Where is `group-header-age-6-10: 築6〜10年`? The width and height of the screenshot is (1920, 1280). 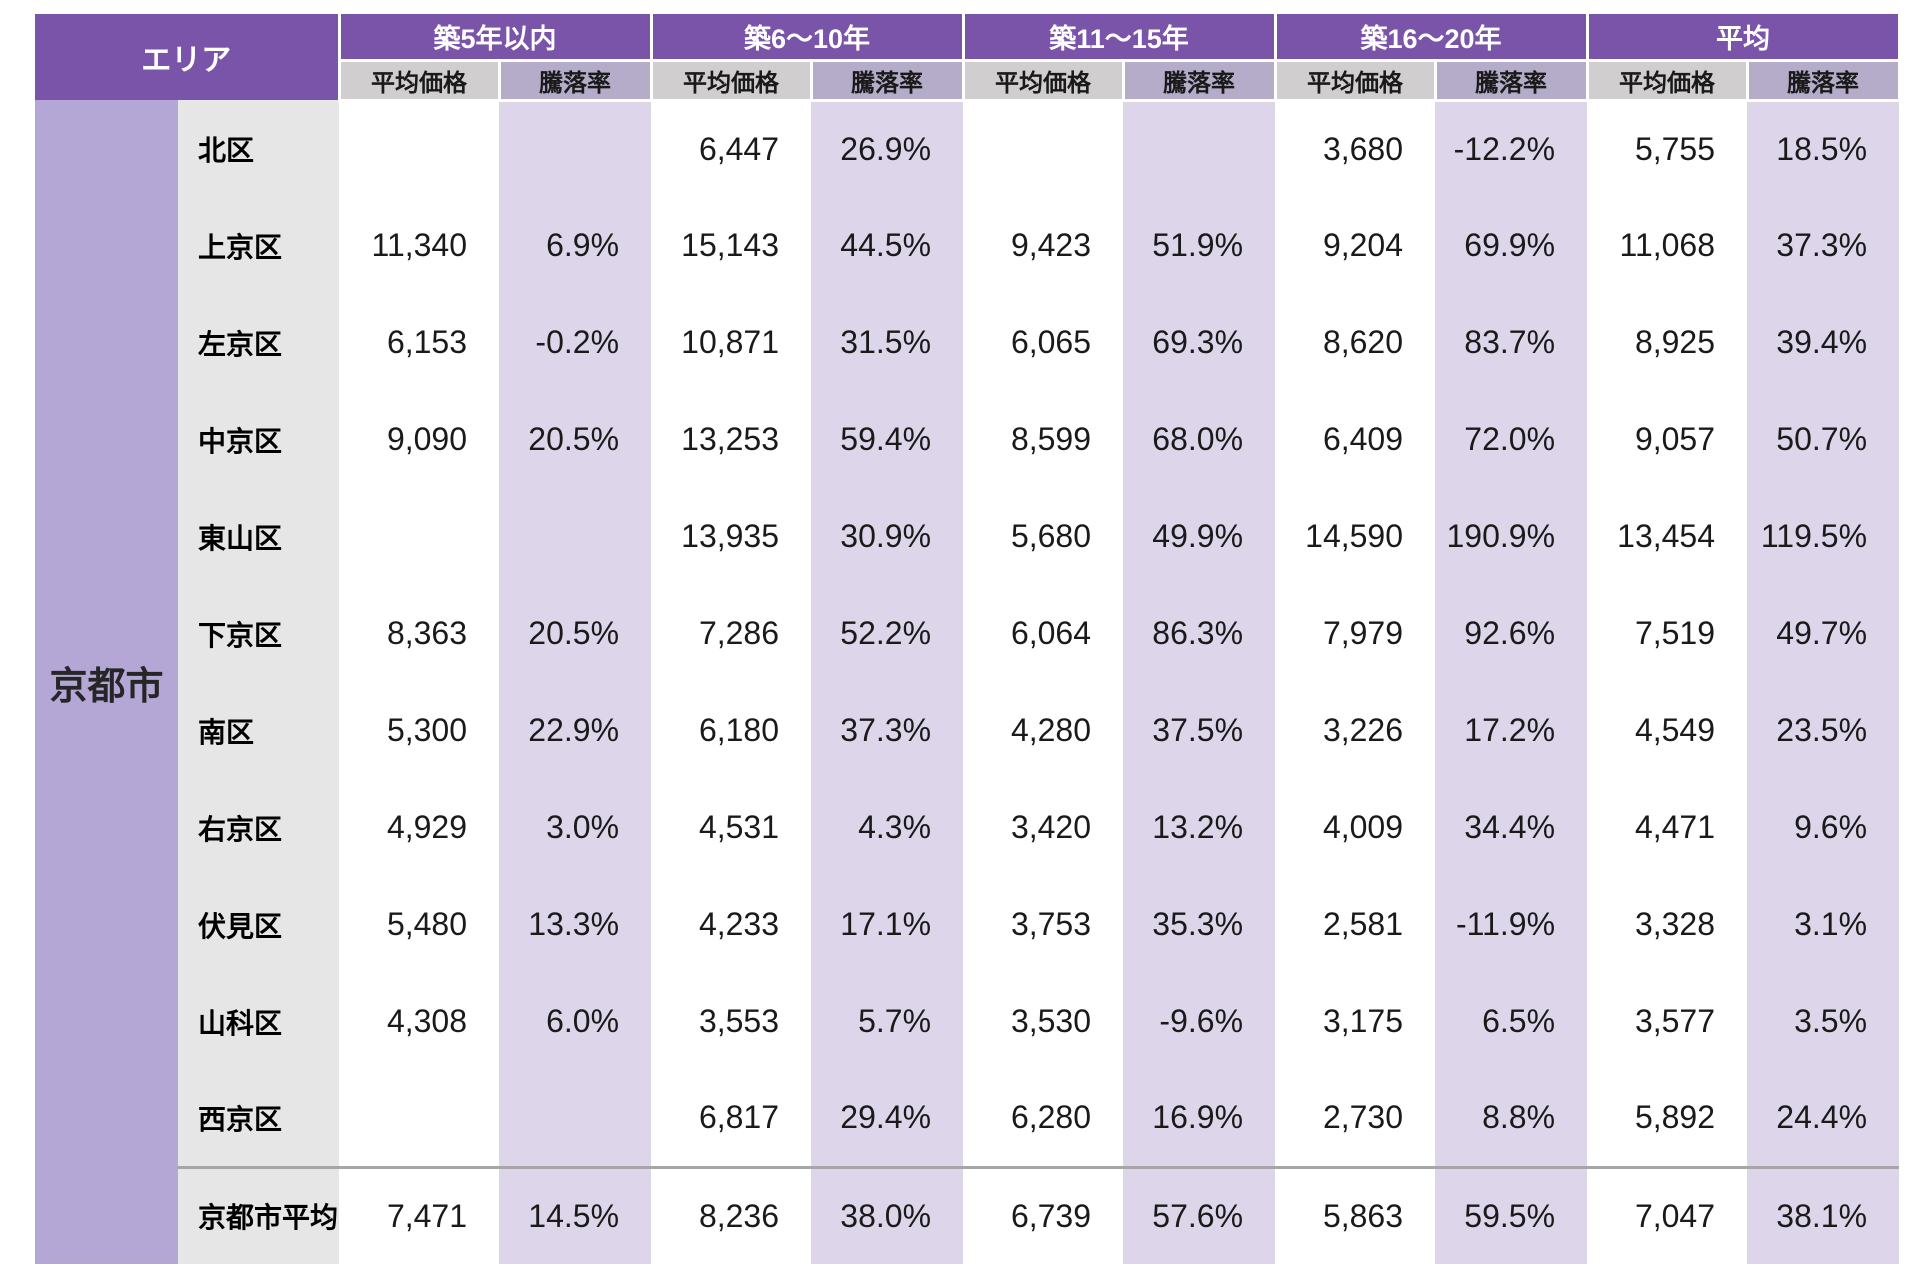 group-header-age-6-10: 築6〜10年 is located at coordinates (808, 38).